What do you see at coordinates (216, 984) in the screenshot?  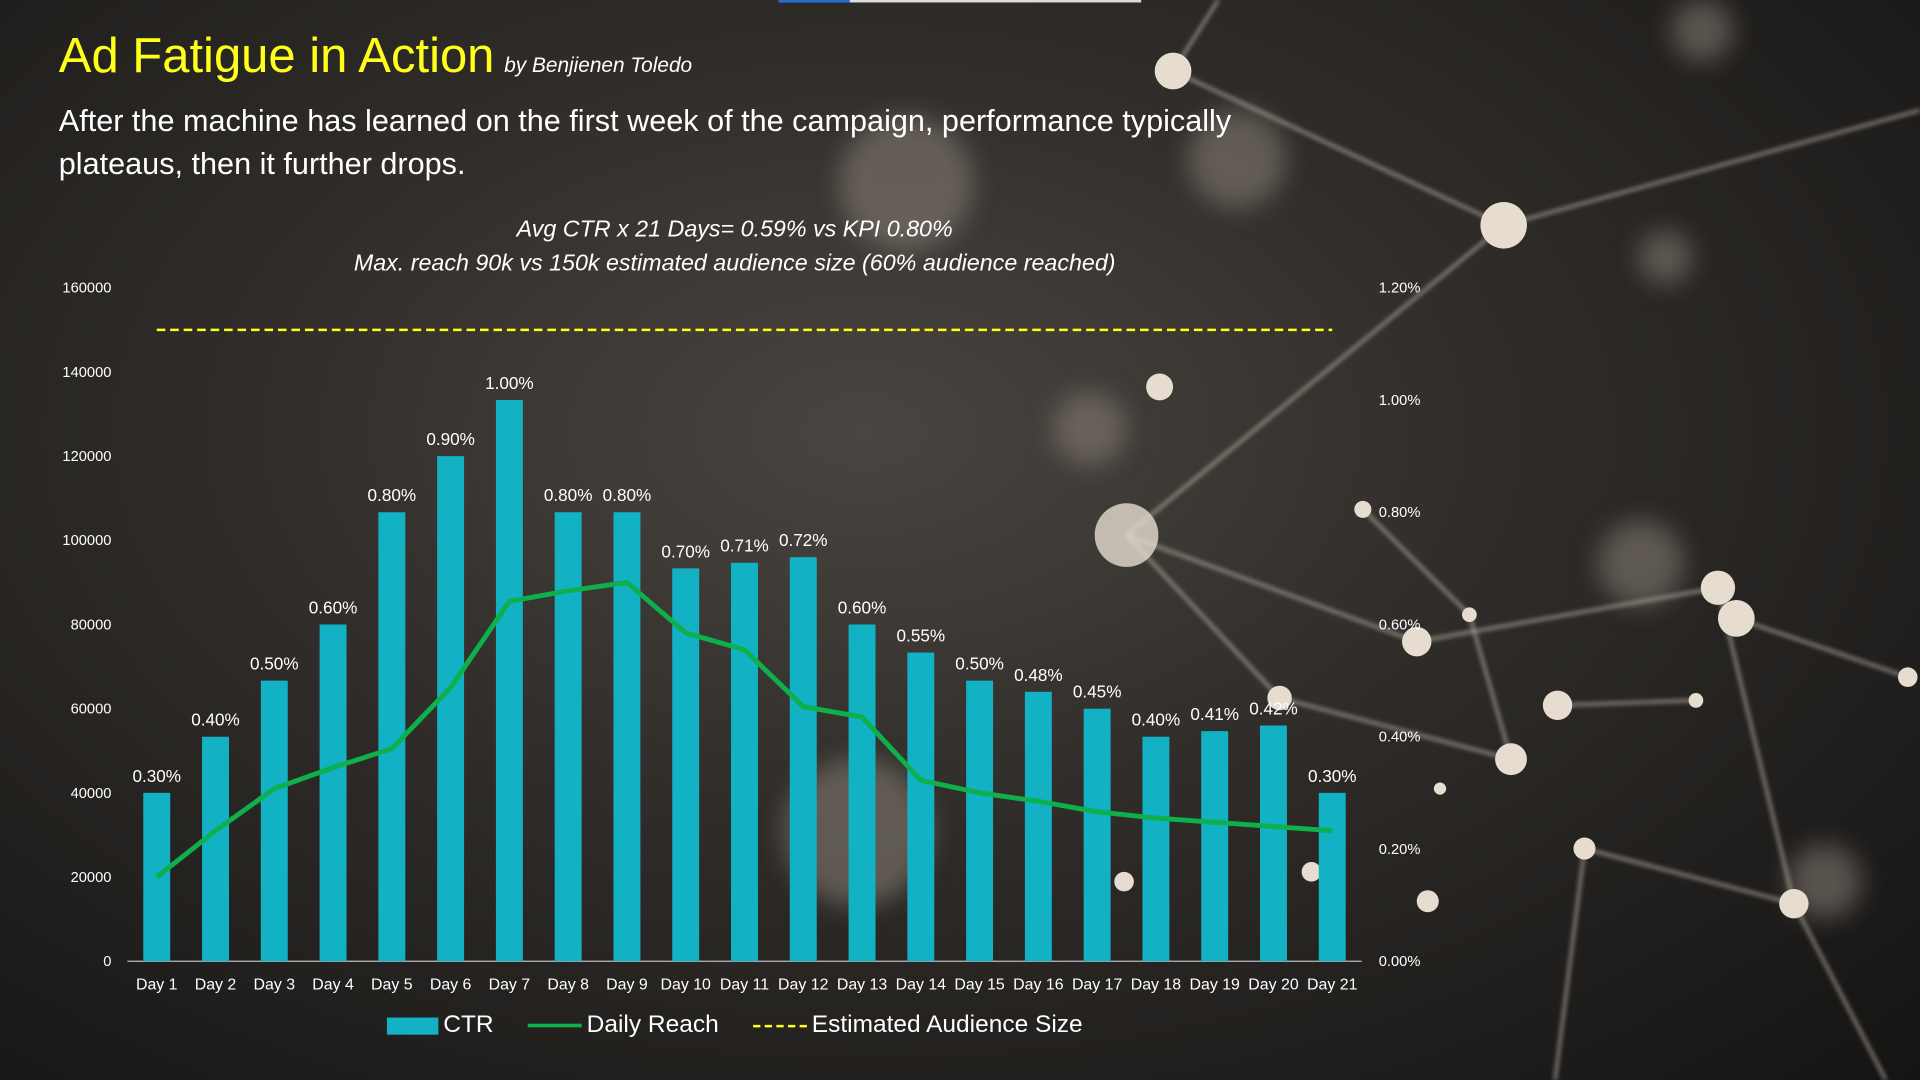 I see `x-axis-tick-label: Day 2` at bounding box center [216, 984].